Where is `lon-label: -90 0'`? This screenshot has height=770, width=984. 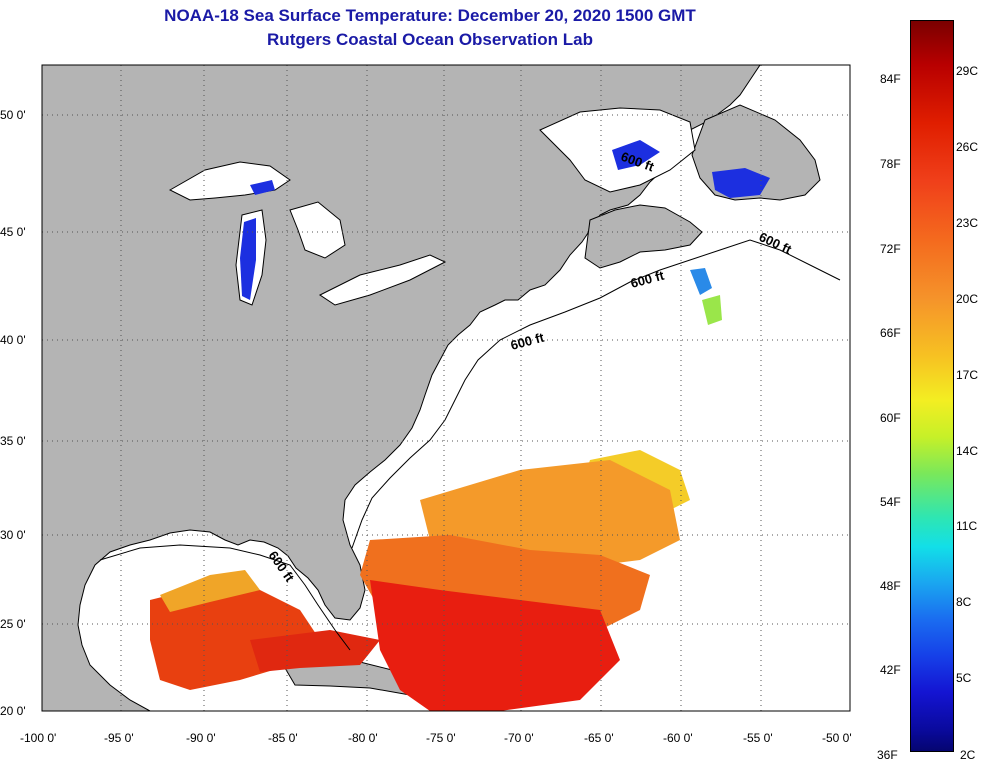
lon-label: -90 0' is located at coordinates (201, 738).